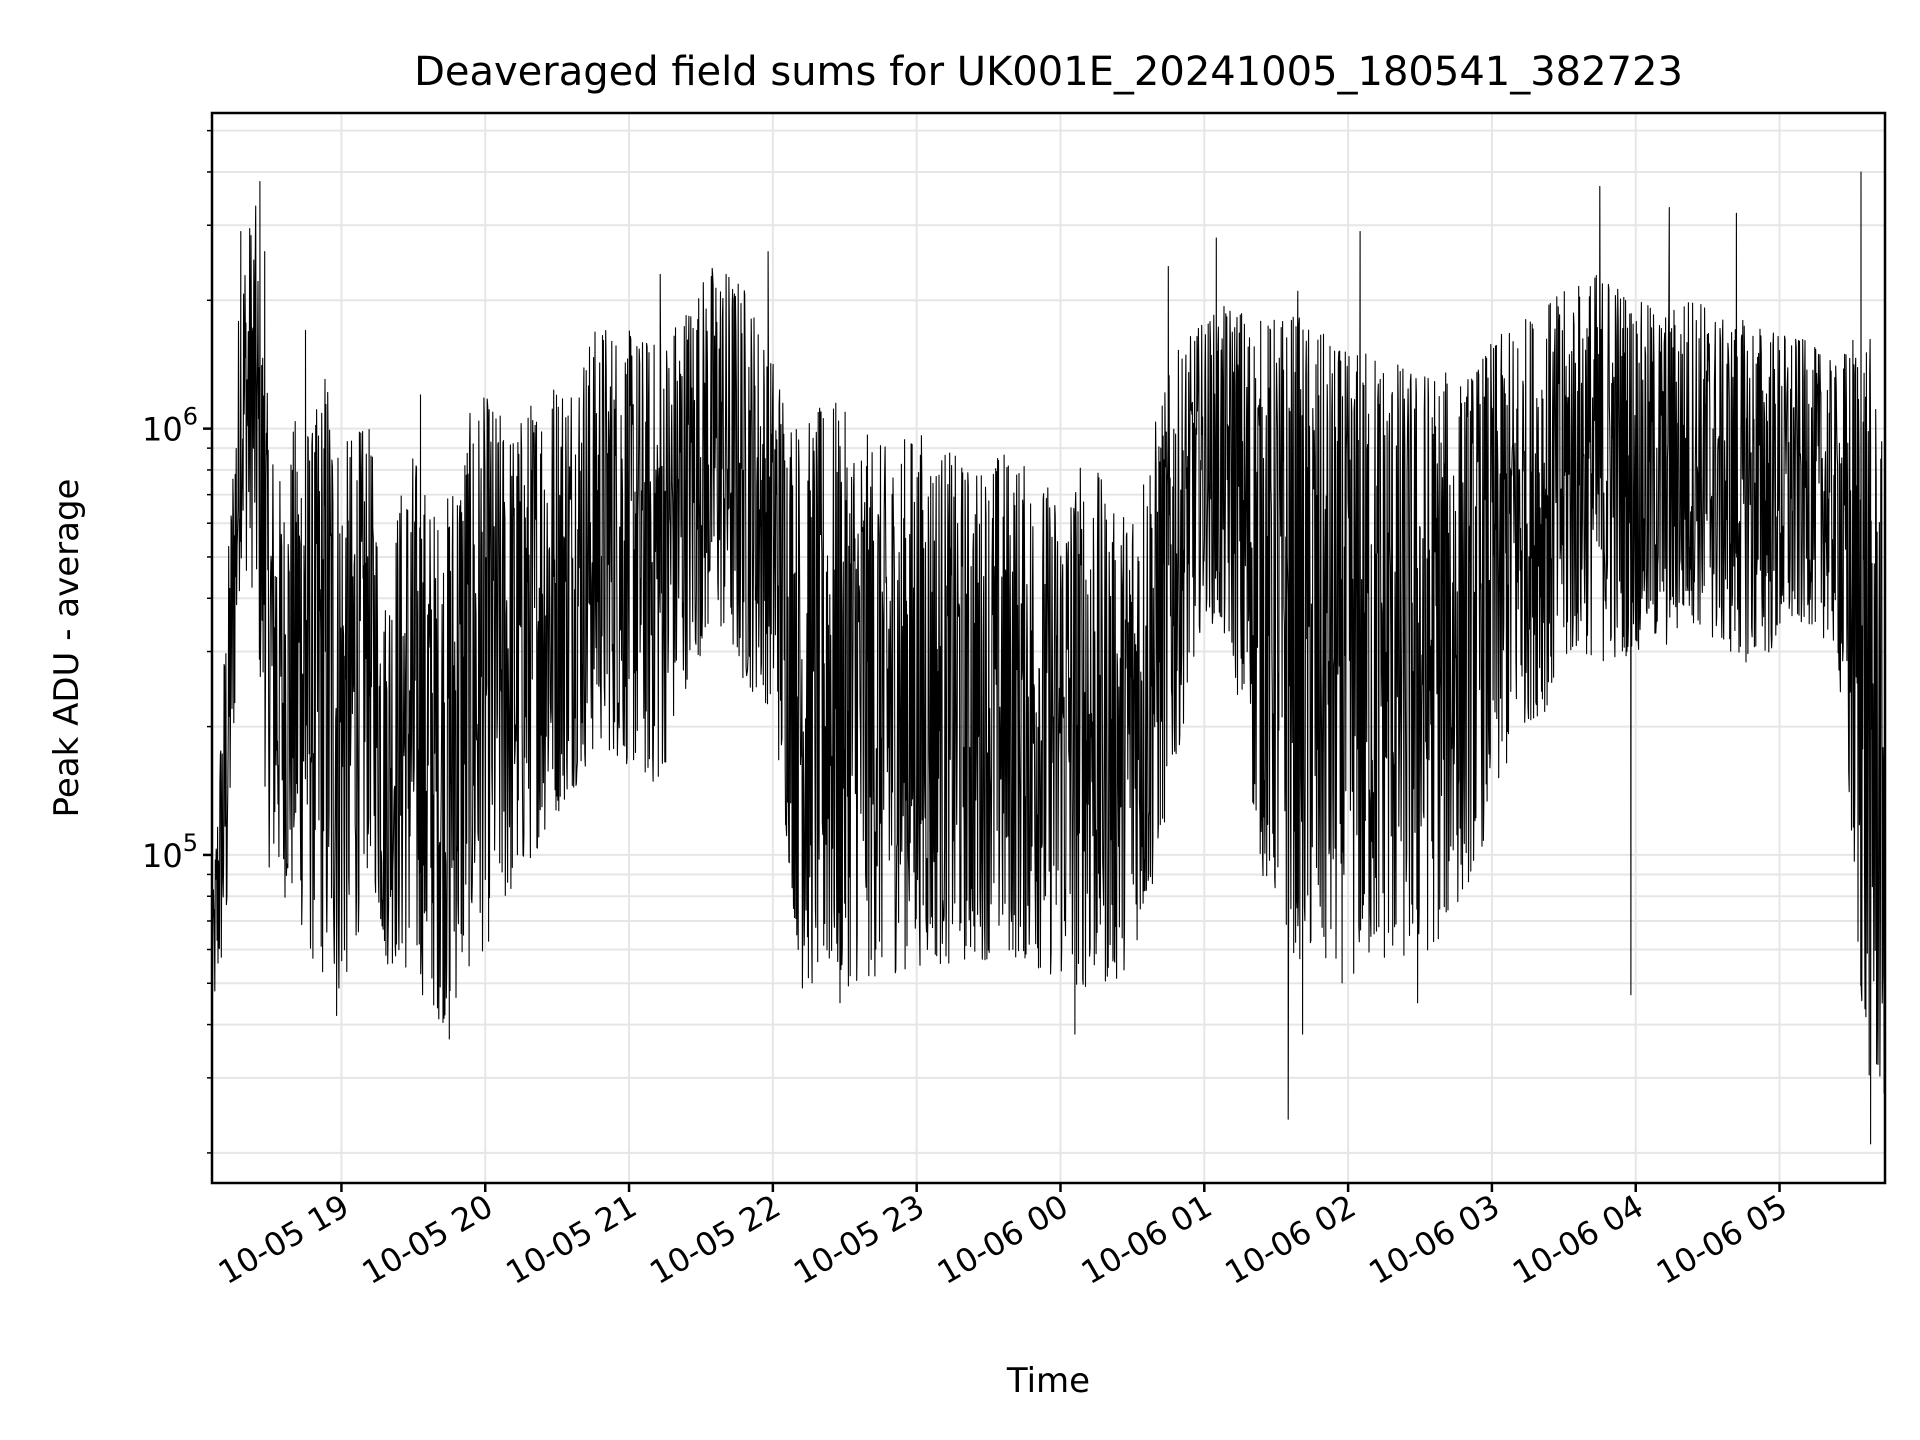 This screenshot has height=1440, width=1920. I want to click on y-tick-label: 10⁶, so click(170, 426).